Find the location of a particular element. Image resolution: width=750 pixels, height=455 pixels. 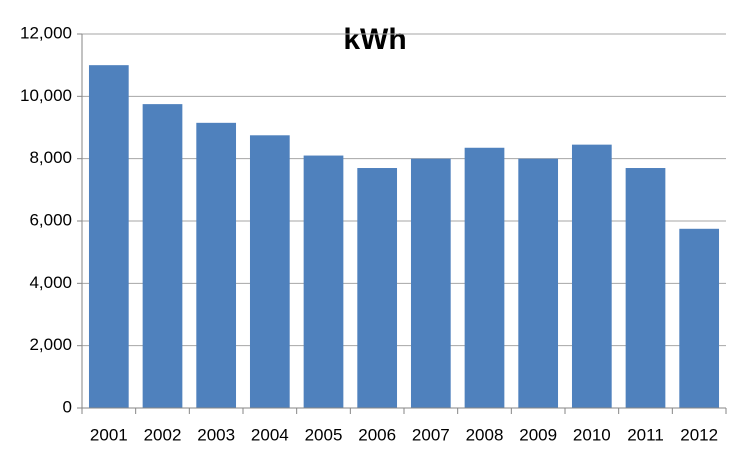

y-tick-label: 12,000 is located at coordinates (46, 32).